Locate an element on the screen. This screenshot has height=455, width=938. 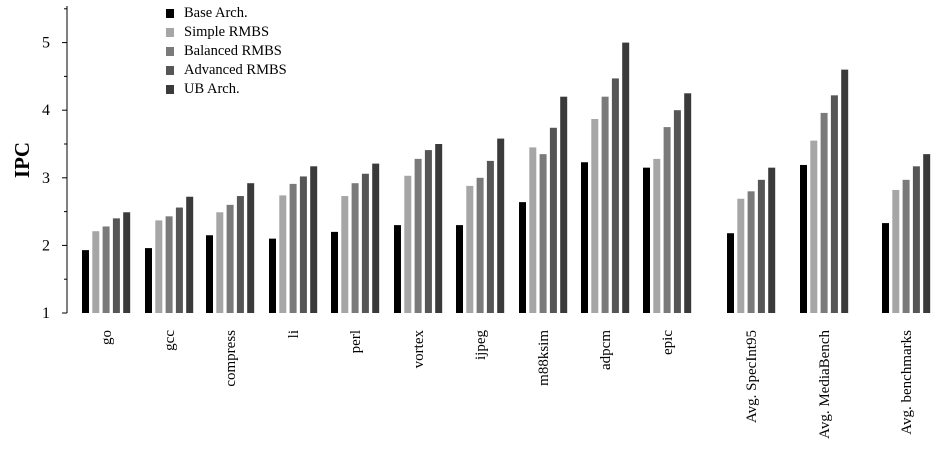
legend-item: Simple RMBS is located at coordinates (226, 32).